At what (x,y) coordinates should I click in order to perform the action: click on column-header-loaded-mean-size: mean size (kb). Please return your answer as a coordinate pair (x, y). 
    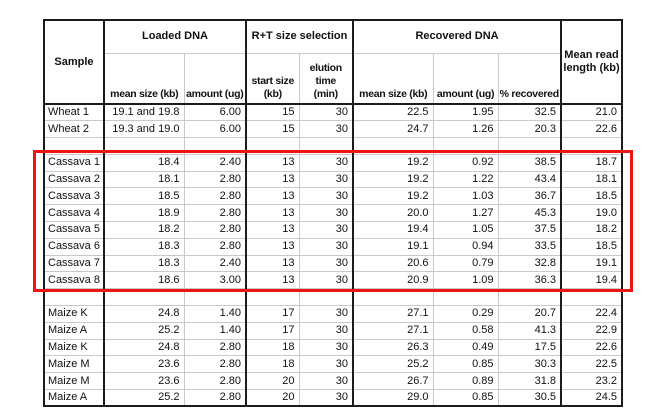
    Looking at the image, I should click on (144, 79).